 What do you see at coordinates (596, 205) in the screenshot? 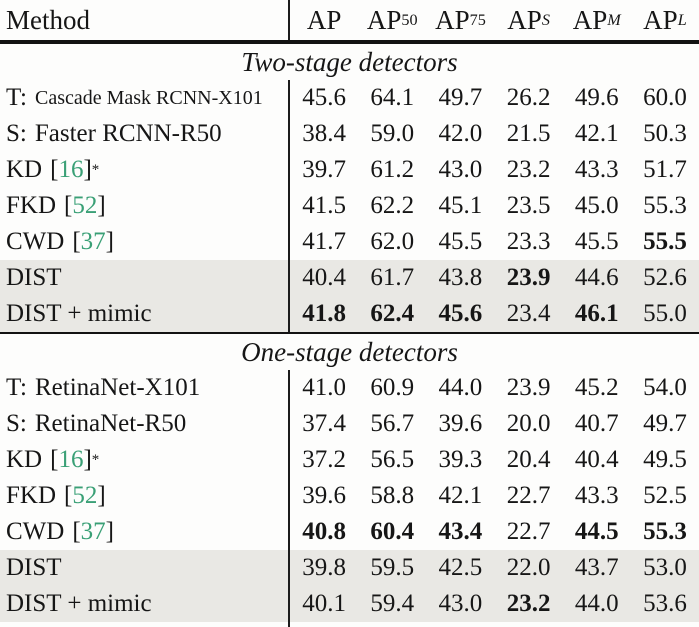
I see `value-cell: 45.0` at bounding box center [596, 205].